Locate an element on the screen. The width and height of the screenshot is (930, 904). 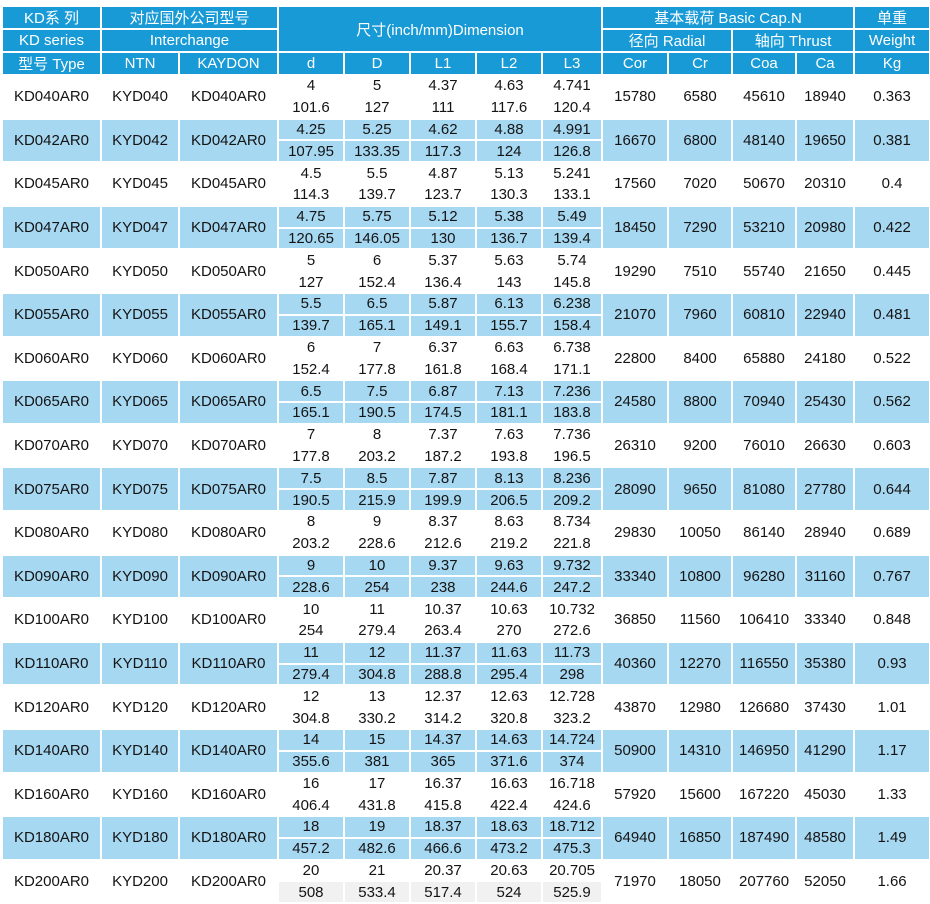
cell-ntn: KYD160 is located at coordinates (140, 794).